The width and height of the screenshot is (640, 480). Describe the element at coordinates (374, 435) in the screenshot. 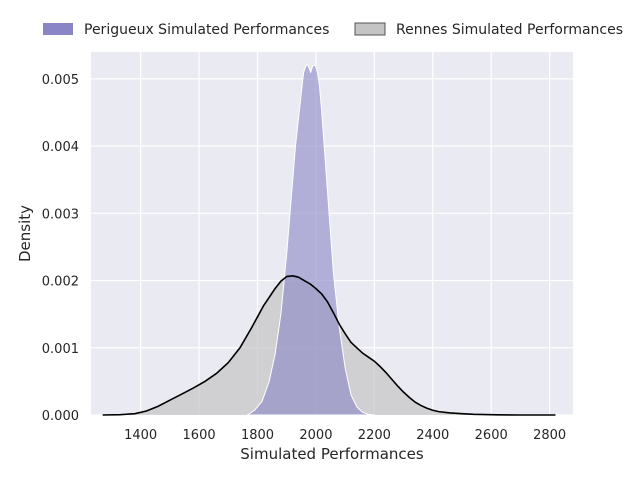

I see `x-tick-label: 2200` at that location.